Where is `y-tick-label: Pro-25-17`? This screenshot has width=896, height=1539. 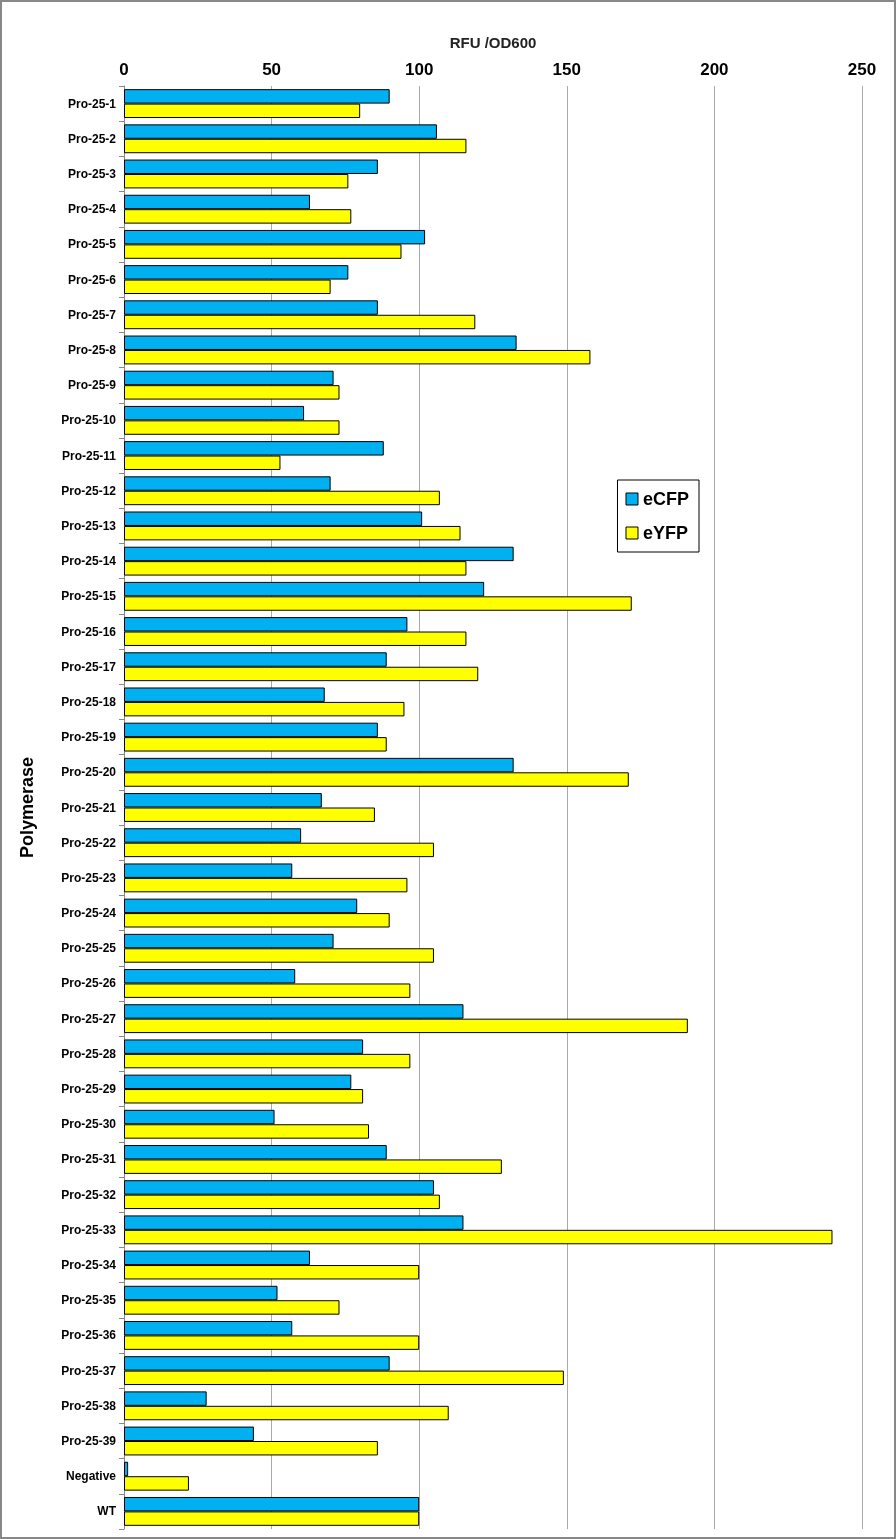
y-tick-label: Pro-25-17 is located at coordinates (89, 666).